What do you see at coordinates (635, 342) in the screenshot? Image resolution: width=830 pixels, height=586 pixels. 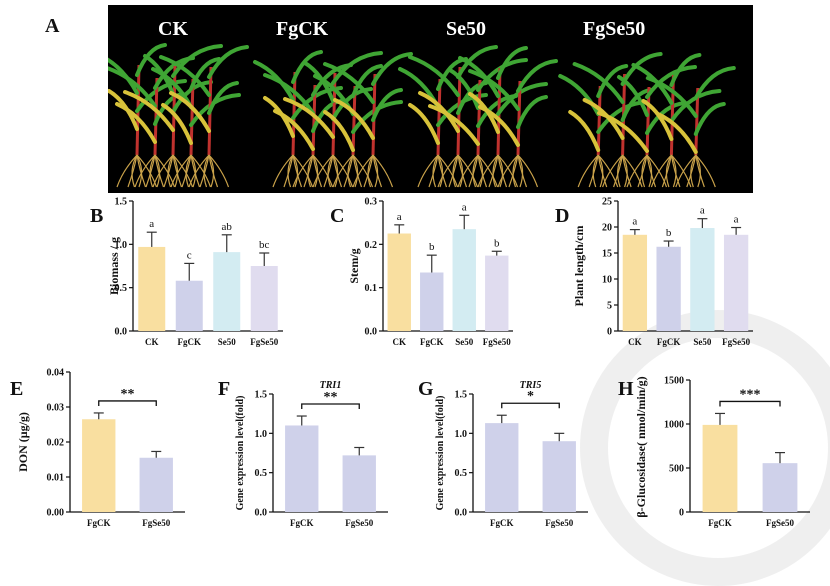 I see `category-label: CK` at bounding box center [635, 342].